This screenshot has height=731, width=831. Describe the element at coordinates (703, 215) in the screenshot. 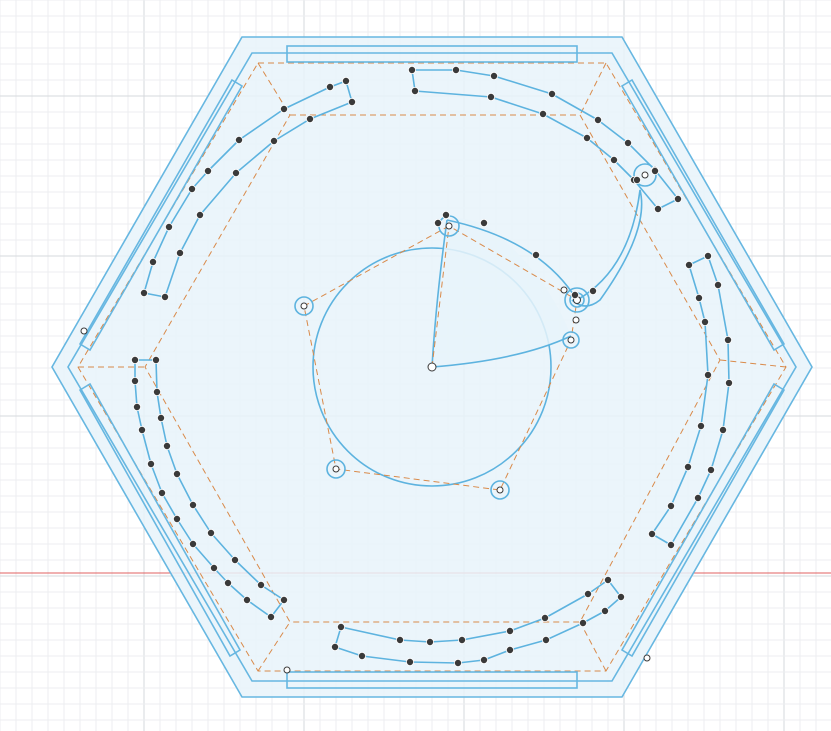

I see `upper-right-slot` at that location.